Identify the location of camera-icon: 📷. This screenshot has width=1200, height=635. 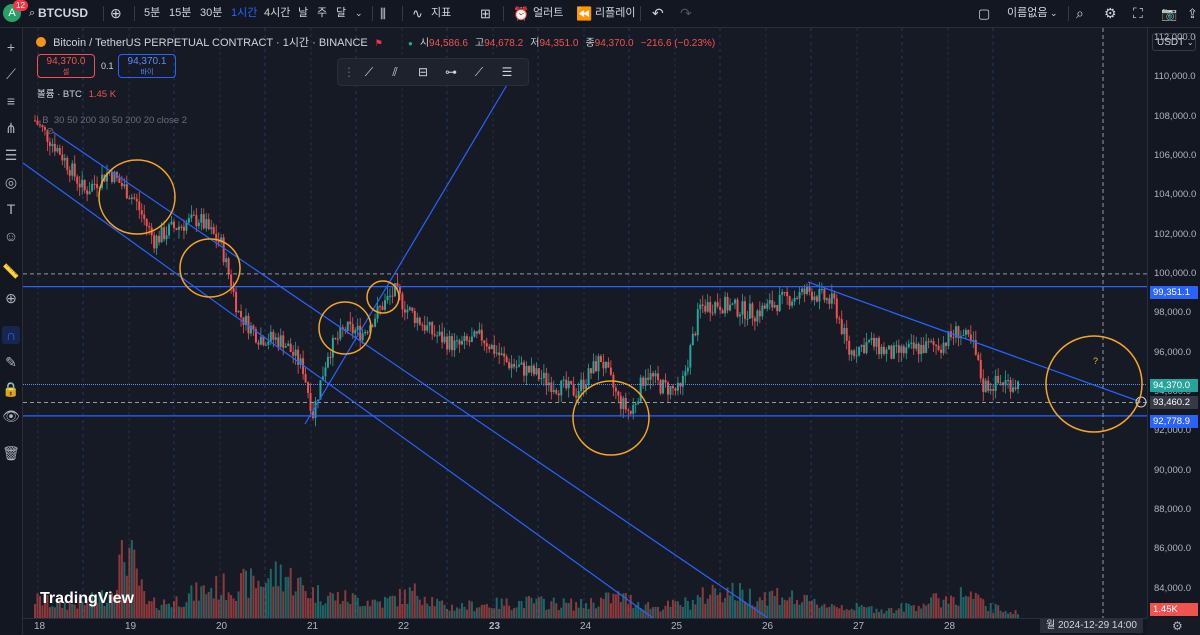
(1169, 13).